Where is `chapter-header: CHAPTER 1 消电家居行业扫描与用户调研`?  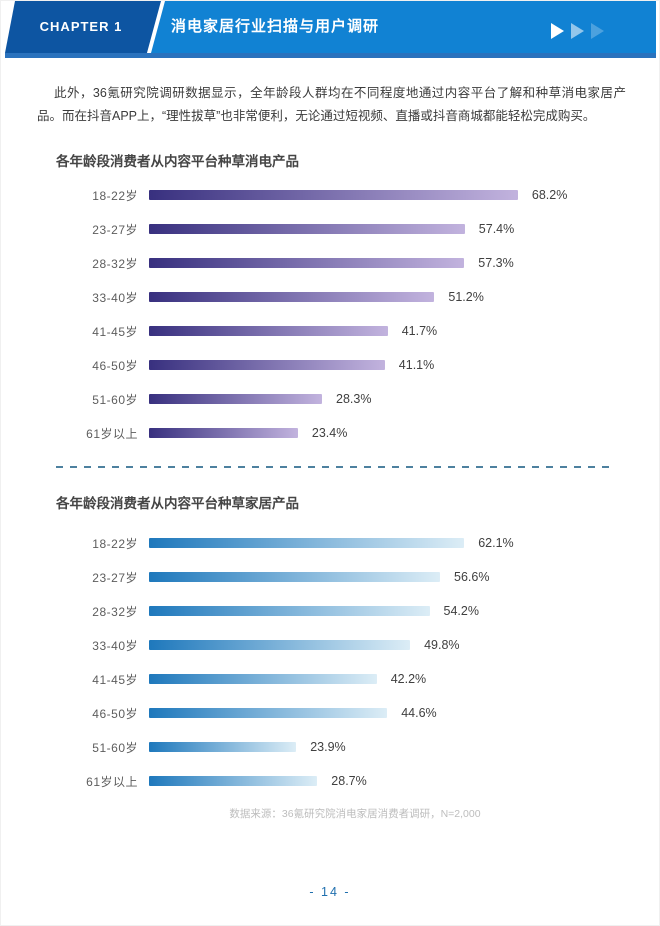 chapter-header: CHAPTER 1 消电家居行业扫描与用户调研 is located at coordinates (330, 29).